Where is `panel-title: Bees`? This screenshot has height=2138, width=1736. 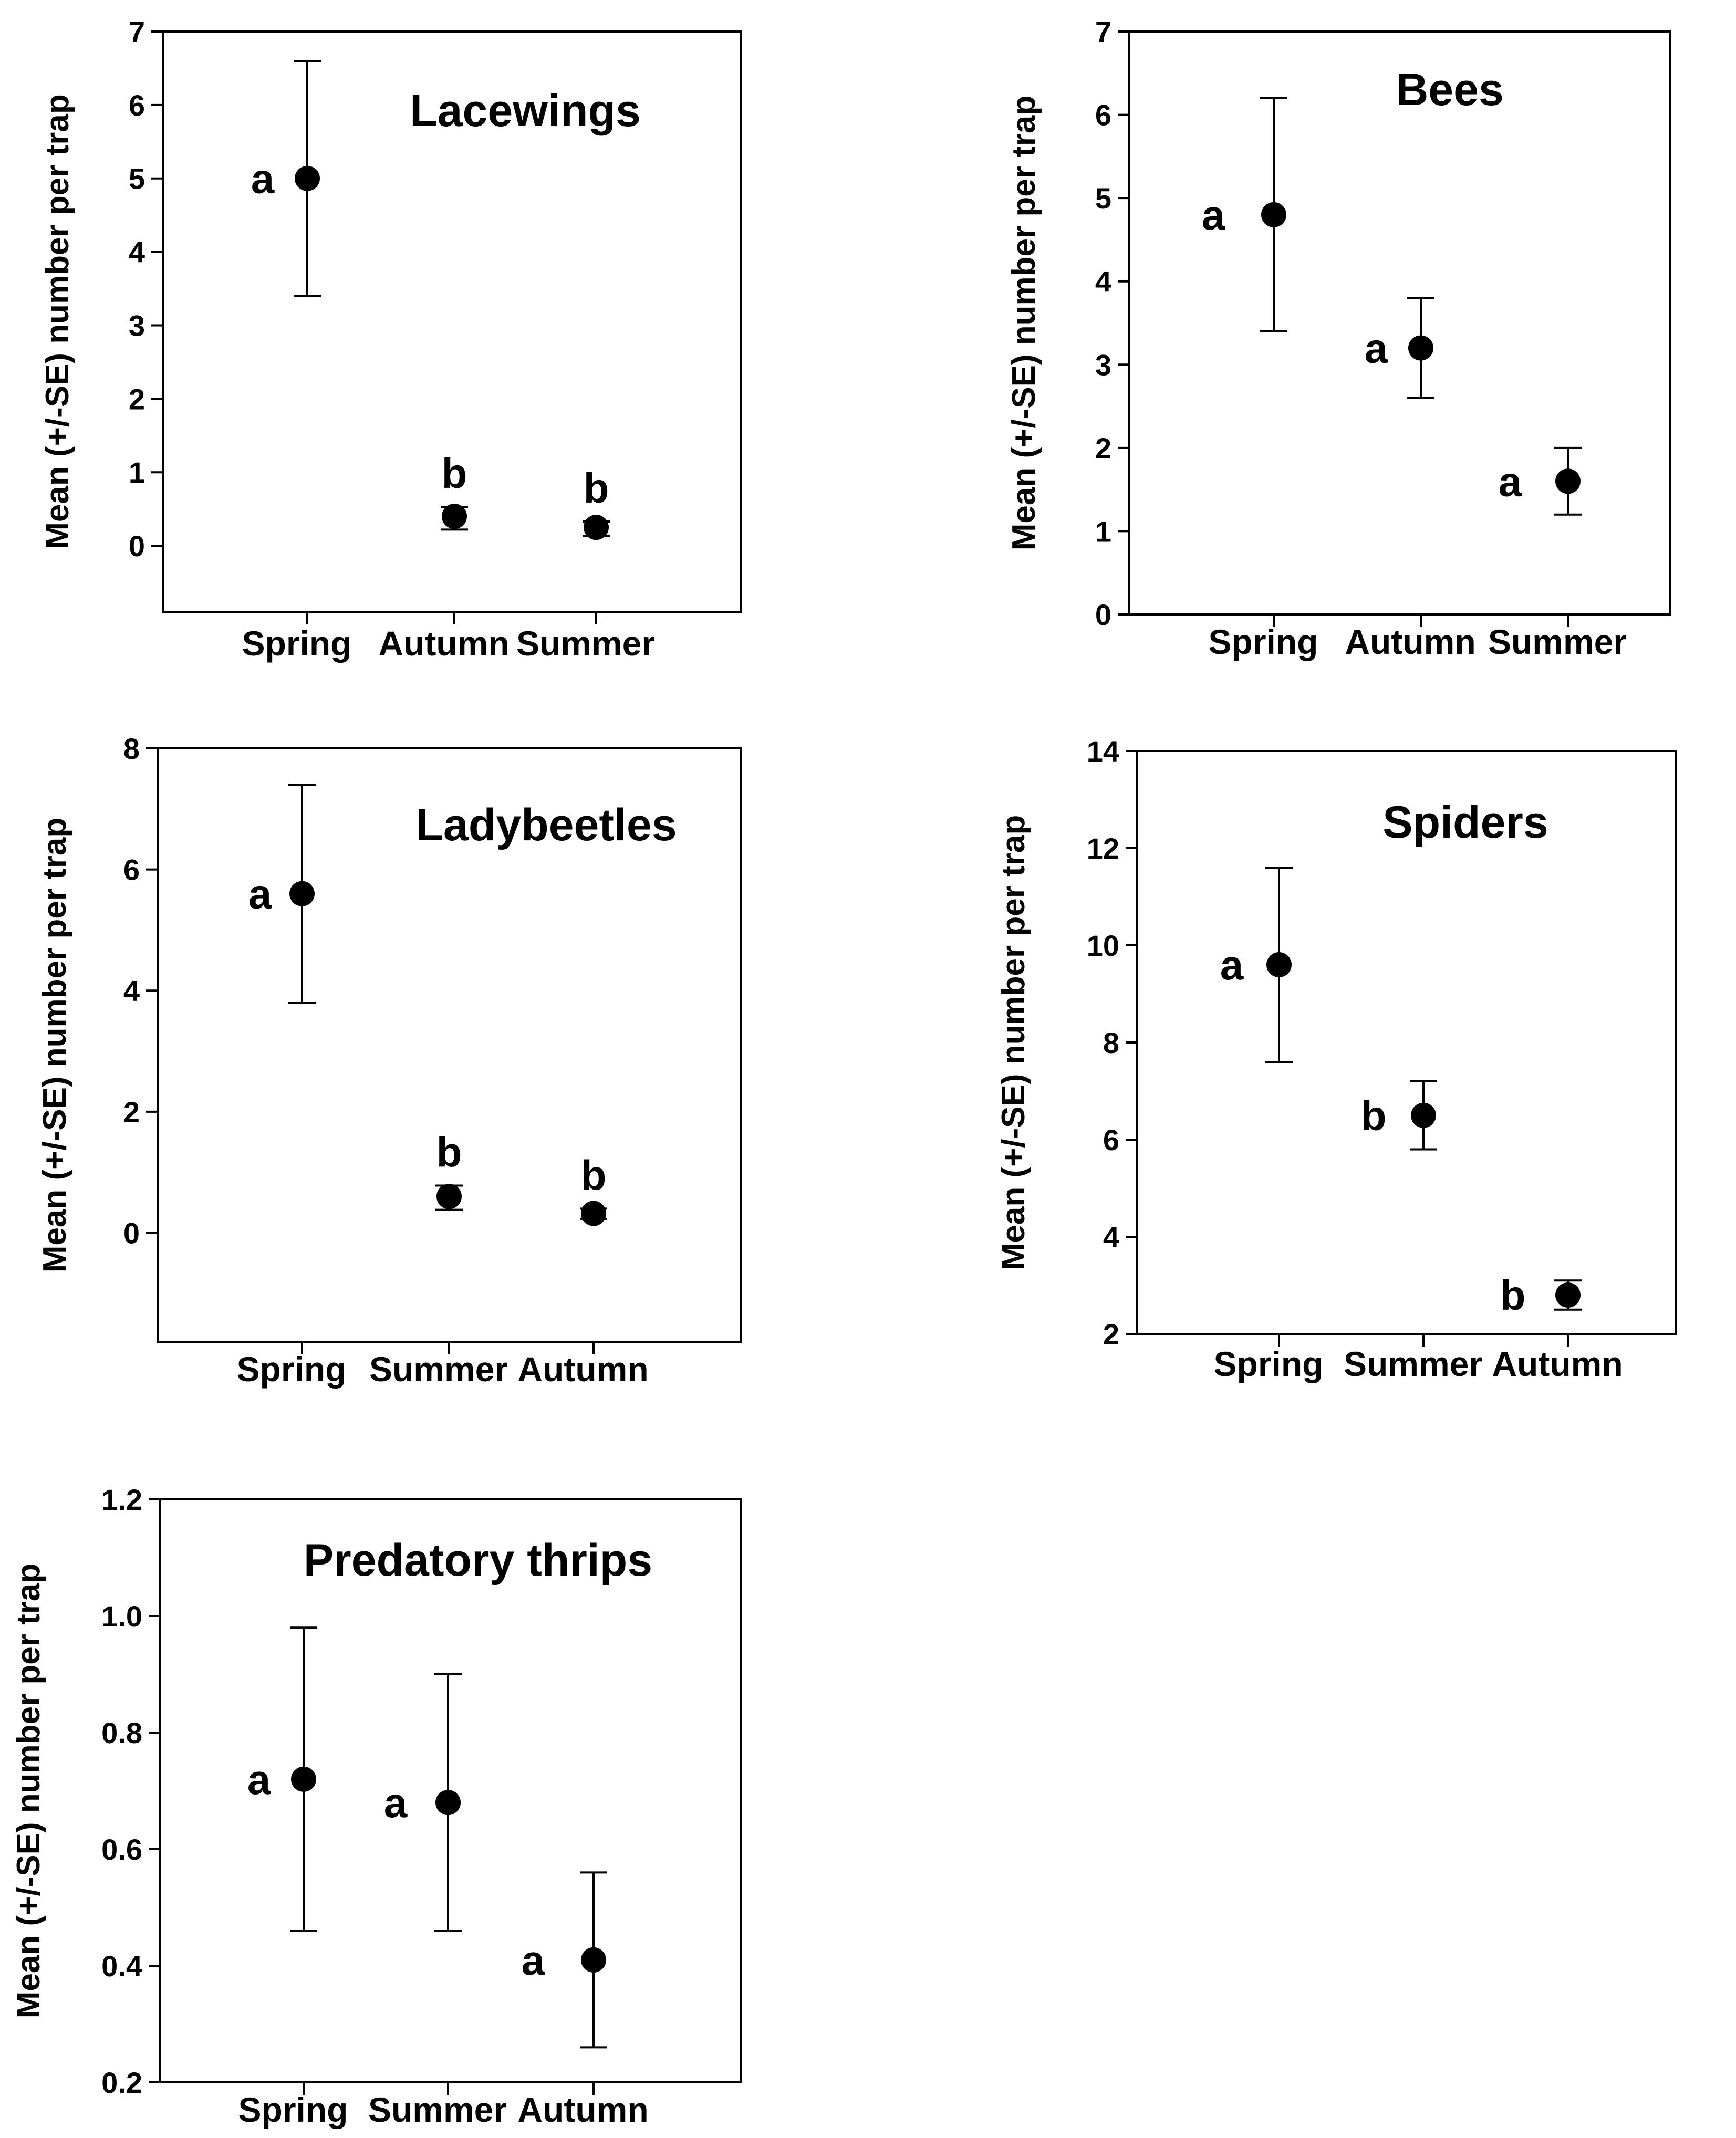 panel-title: Bees is located at coordinates (1450, 90).